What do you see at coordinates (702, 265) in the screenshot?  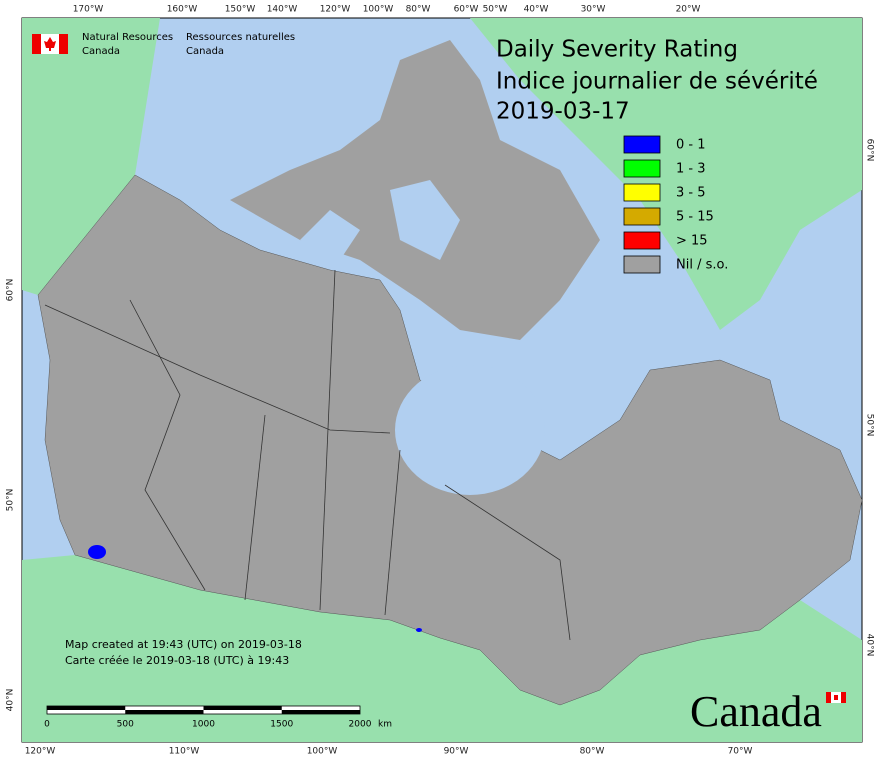 I see `legend-label: Nil / s.o.` at bounding box center [702, 265].